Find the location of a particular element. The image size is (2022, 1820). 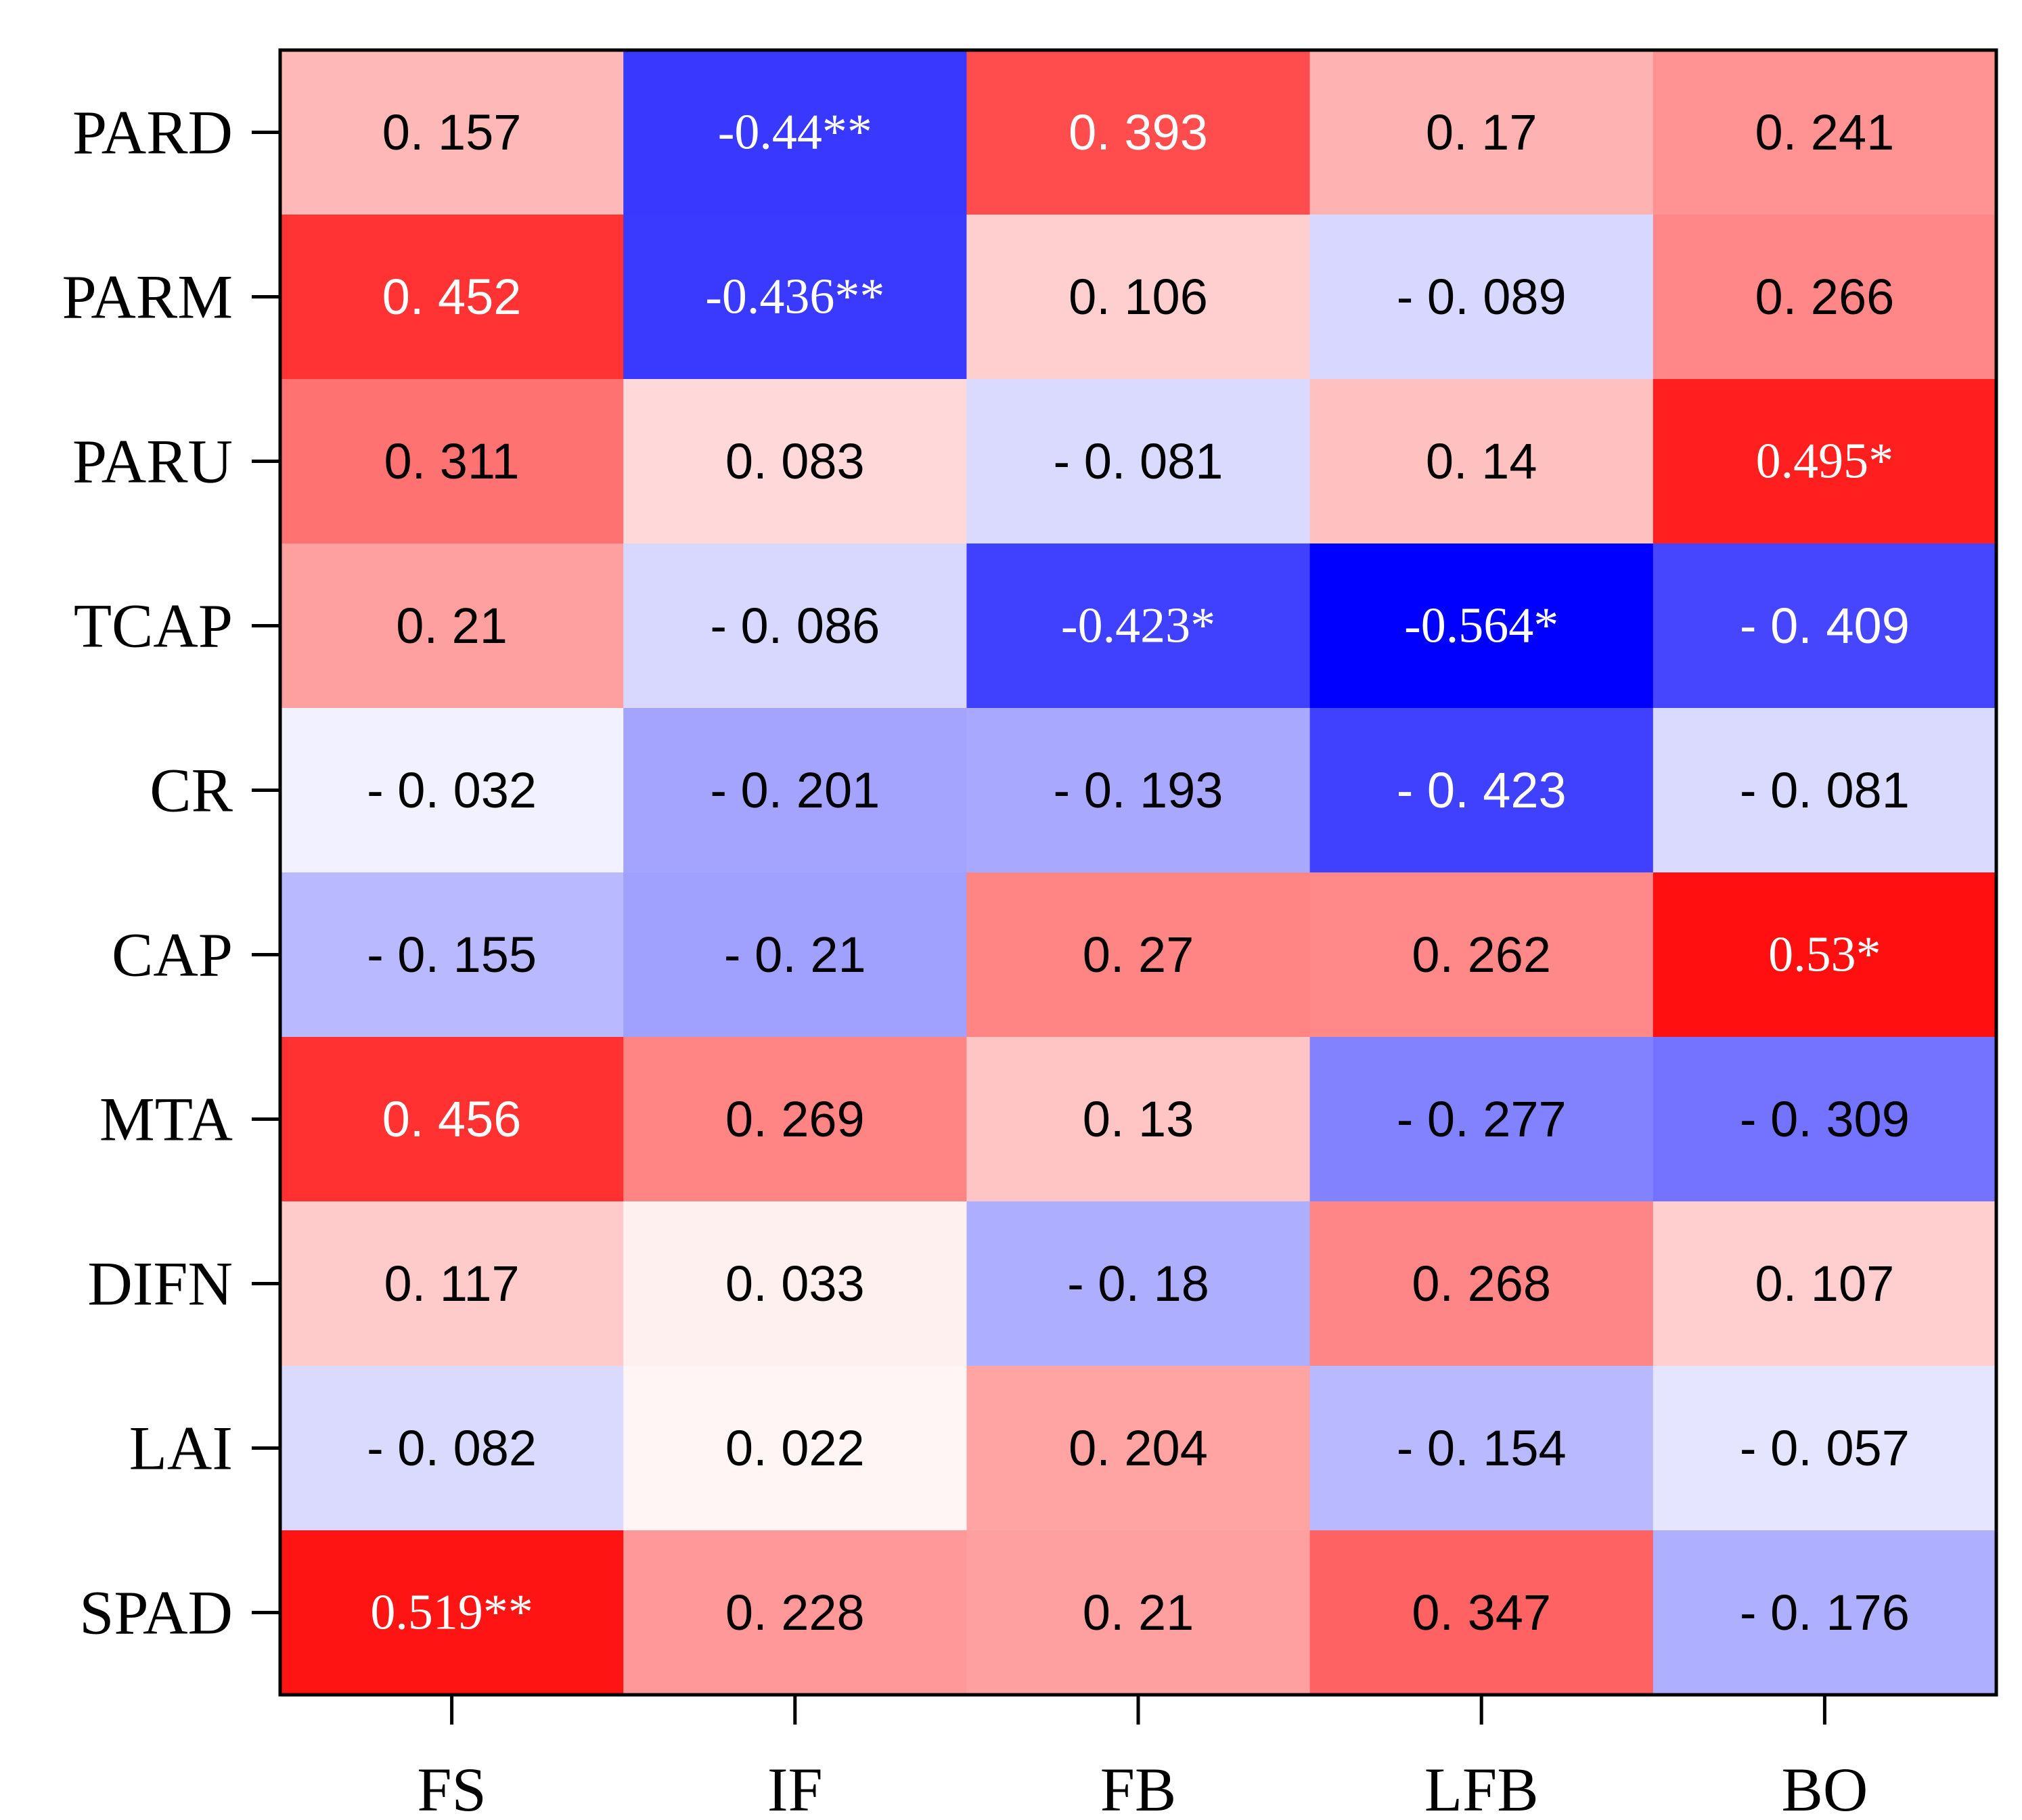

heatmap-cell-lai-bo is located at coordinates (1825, 1448).